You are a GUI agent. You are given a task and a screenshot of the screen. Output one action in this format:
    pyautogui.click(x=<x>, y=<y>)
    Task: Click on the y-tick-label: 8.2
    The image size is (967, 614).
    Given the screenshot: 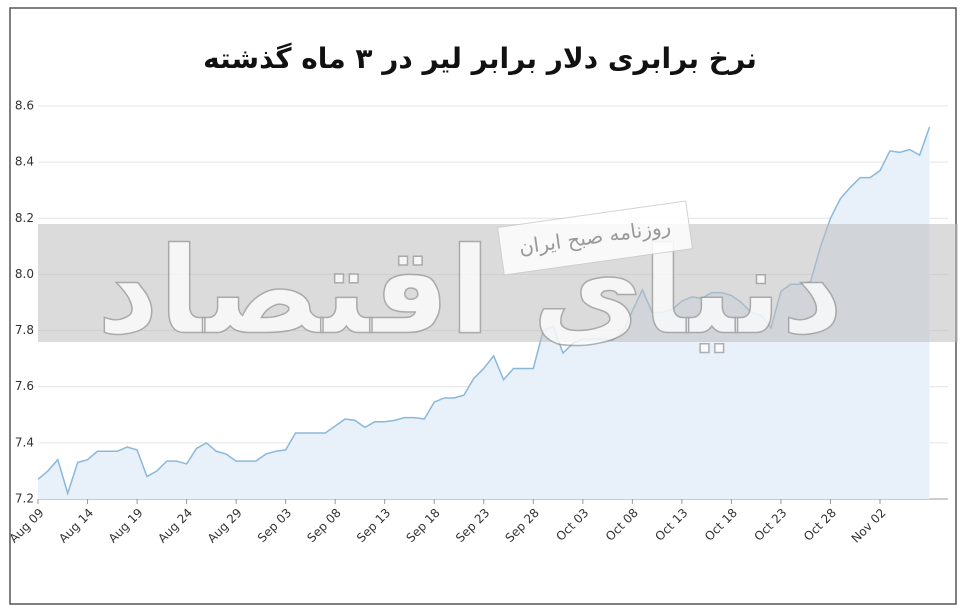 What is the action you would take?
    pyautogui.click(x=24, y=218)
    